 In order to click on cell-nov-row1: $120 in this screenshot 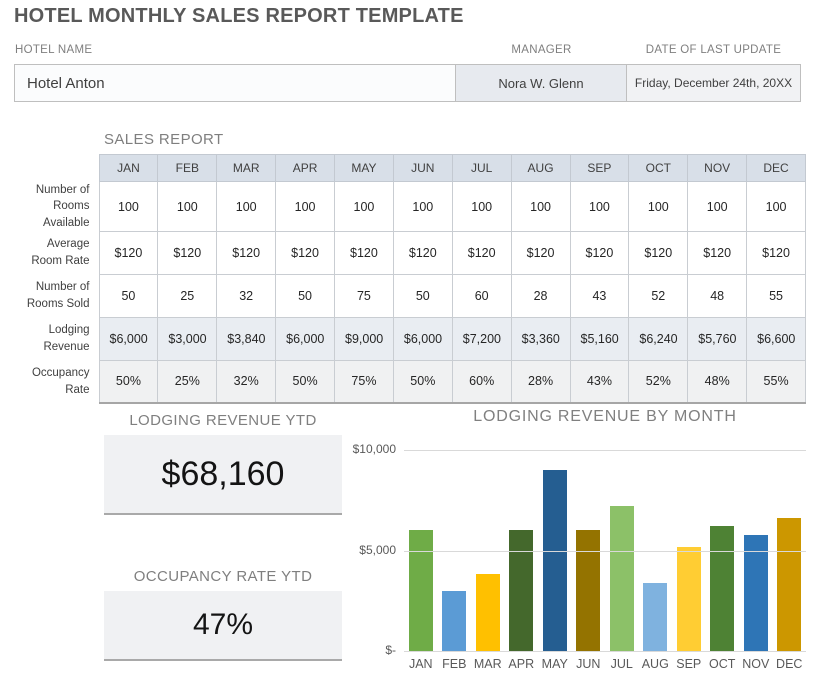, I will do `click(717, 253)`.